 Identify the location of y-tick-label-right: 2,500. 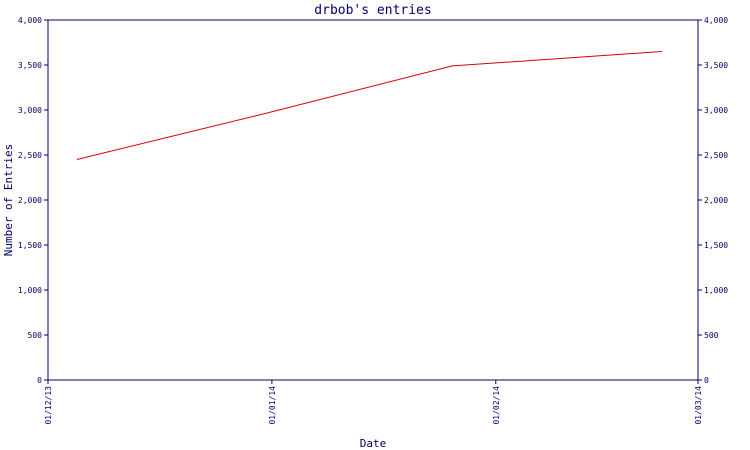
(716, 155).